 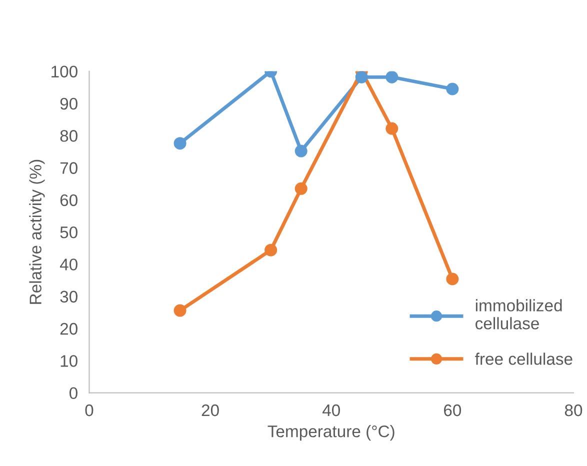 What do you see at coordinates (89, 410) in the screenshot?
I see `x-tick-label: 0` at bounding box center [89, 410].